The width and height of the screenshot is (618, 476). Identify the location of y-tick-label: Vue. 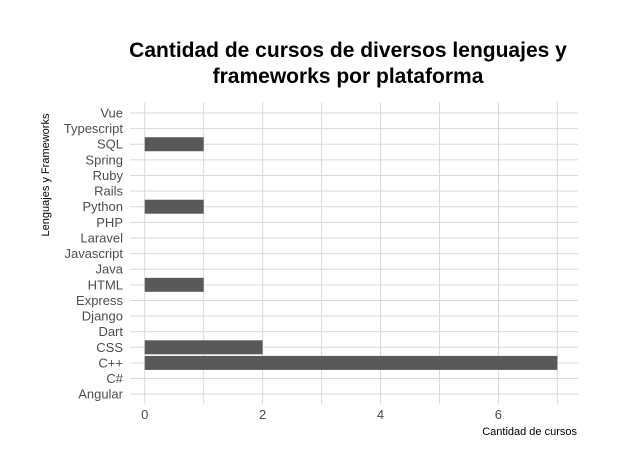
(111, 113).